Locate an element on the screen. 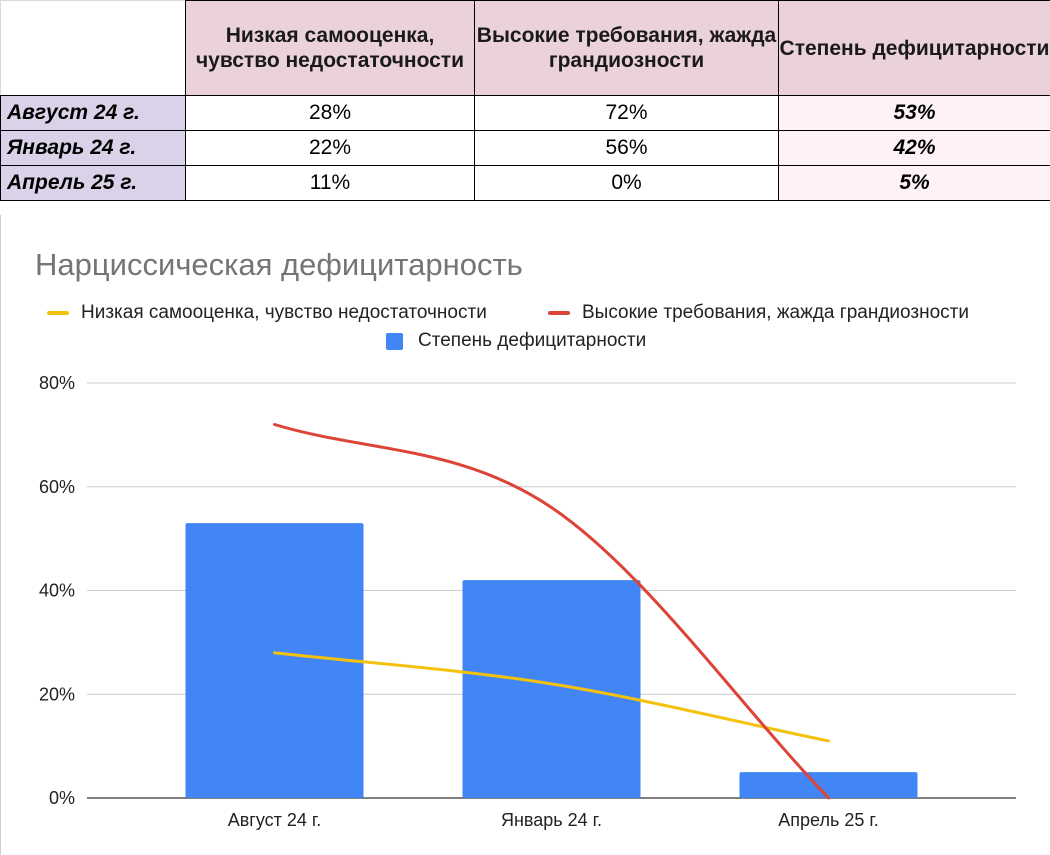  legend-item-high-demands: Высокие требования, жажда грандиозности is located at coordinates (758, 313).